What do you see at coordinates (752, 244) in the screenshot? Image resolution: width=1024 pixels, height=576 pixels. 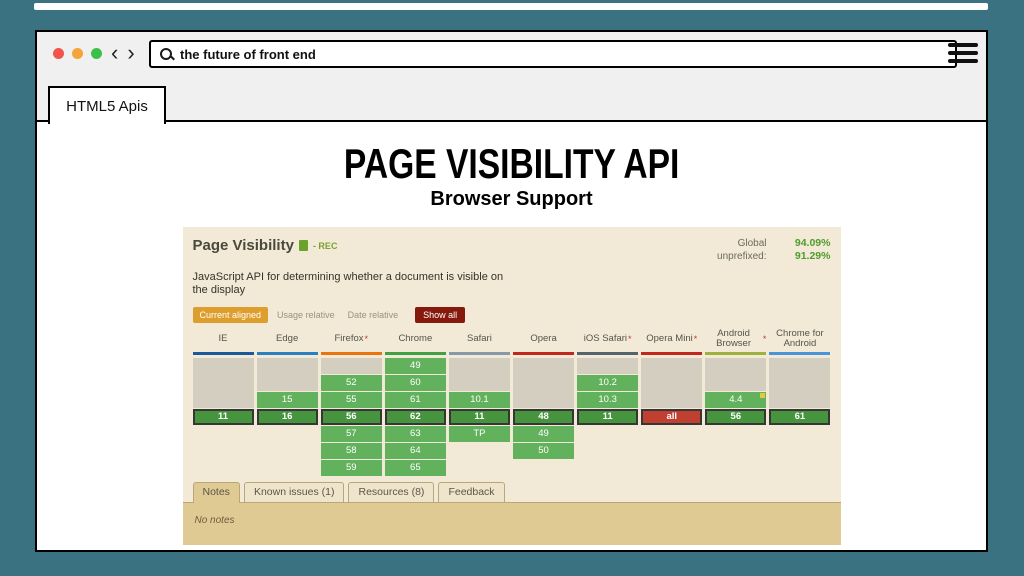 I see `global-label: Global` at bounding box center [752, 244].